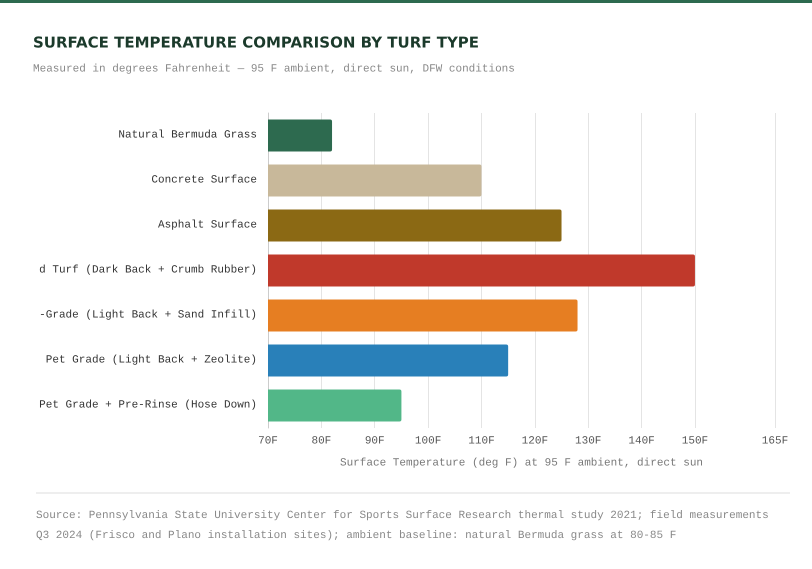 The width and height of the screenshot is (812, 569). What do you see at coordinates (274, 70) in the screenshot?
I see `chart-subtitle: Measured in degrees Fahrenheit — 95 F ambient, direct sun, DFW conditions` at bounding box center [274, 70].